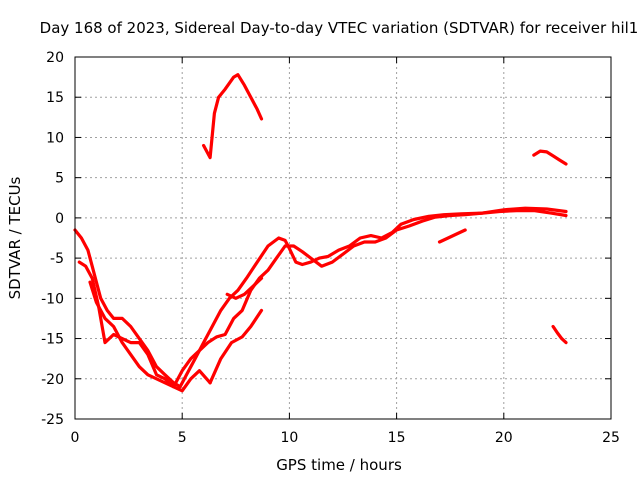  What do you see at coordinates (55, 98) in the screenshot?
I see `y-tick-label: 15` at bounding box center [55, 98].